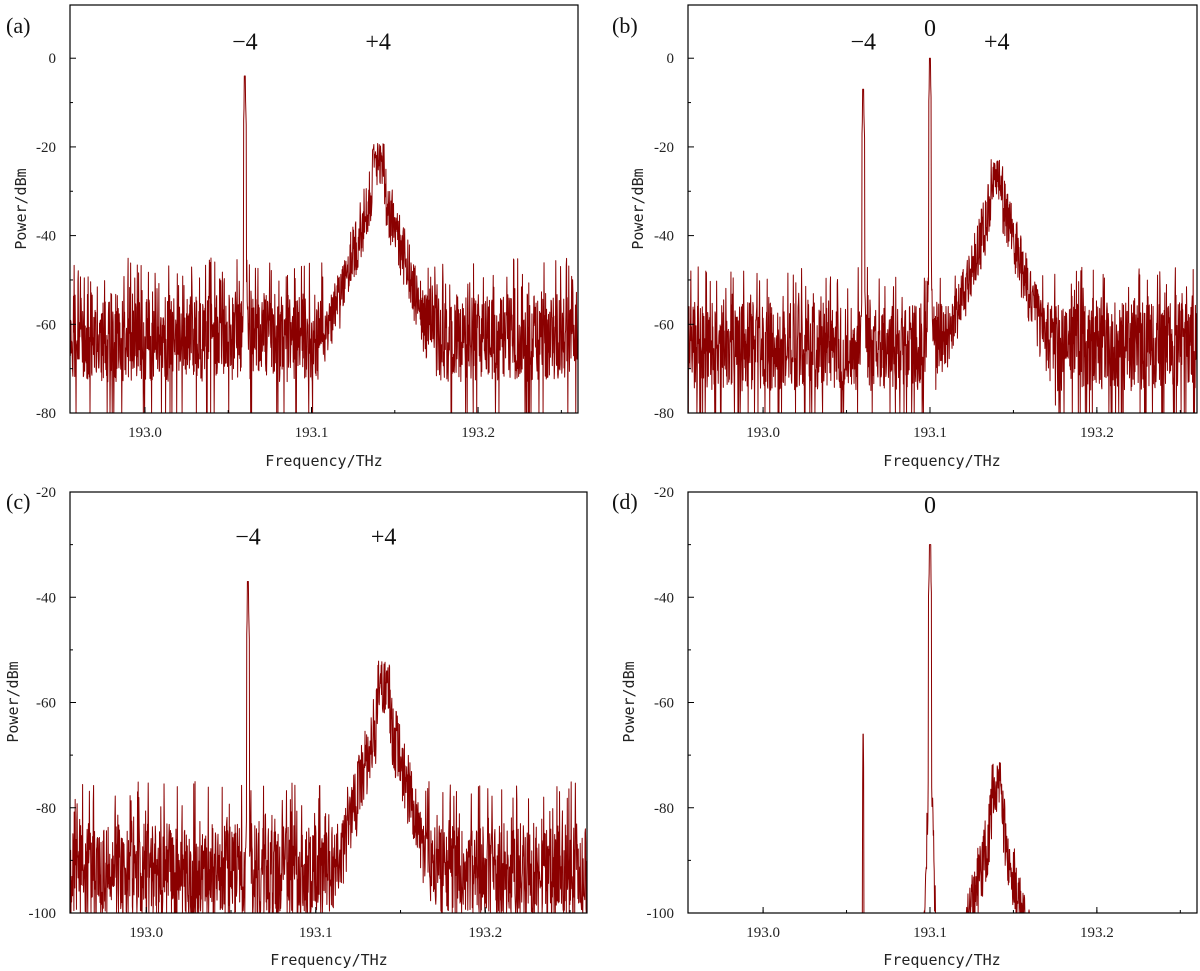 This screenshot has width=1200, height=971. What do you see at coordinates (1097, 933) in the screenshot?
I see `x-tick-label-d: 193.2` at bounding box center [1097, 933].